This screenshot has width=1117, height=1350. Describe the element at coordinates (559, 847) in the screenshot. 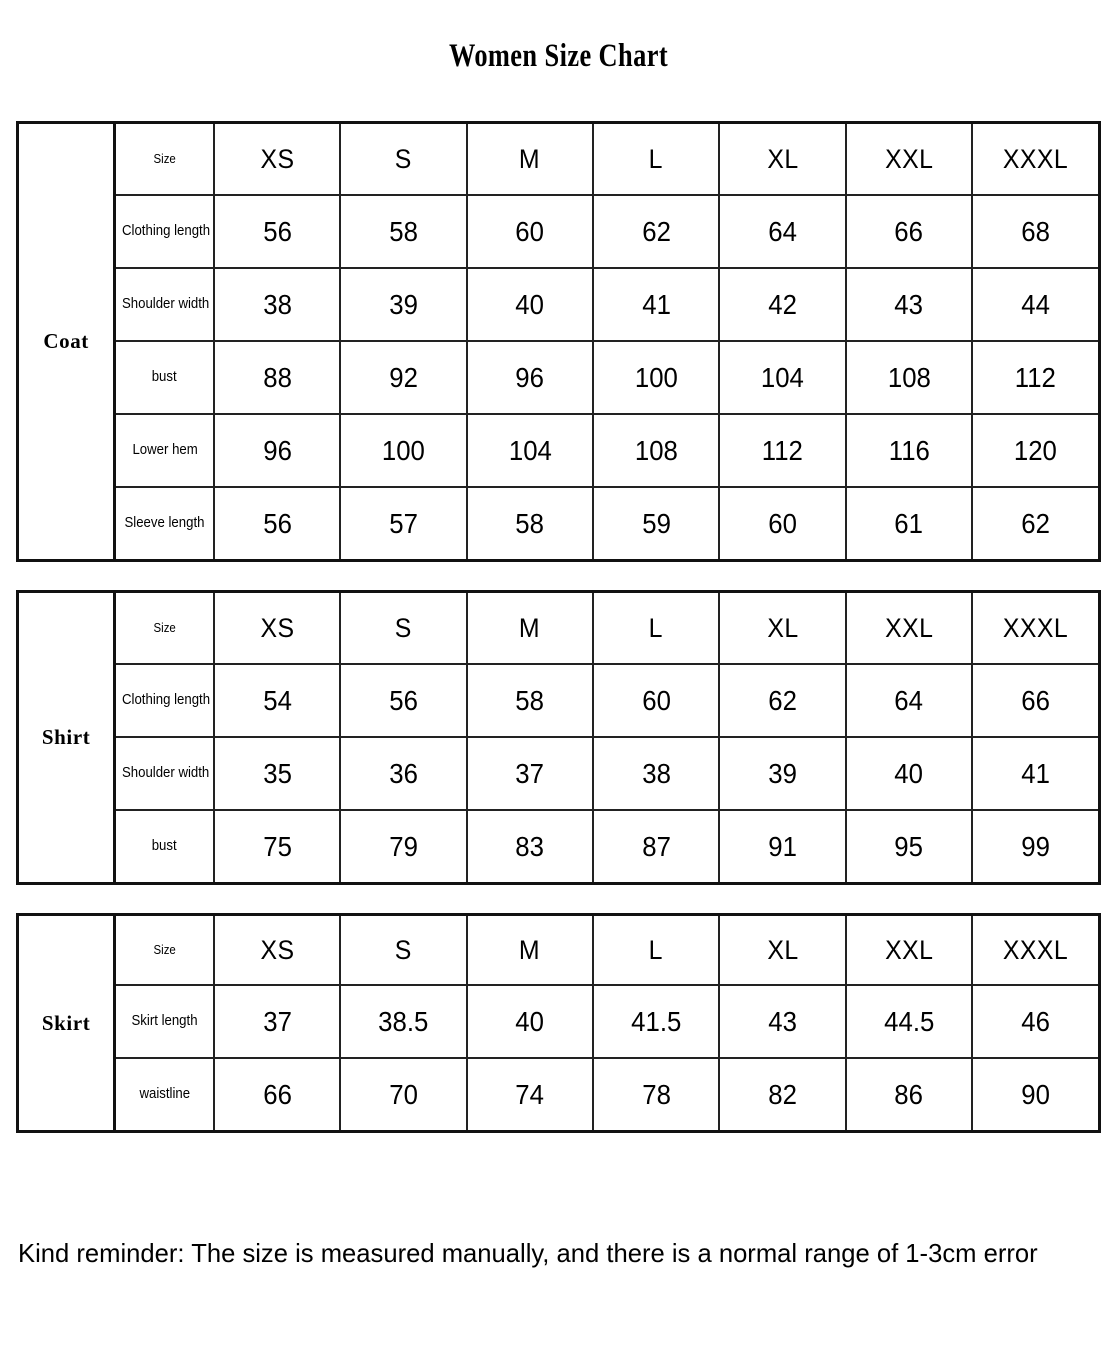

I see `table-row: bust 75 79 83 87 91 95 99` at that location.